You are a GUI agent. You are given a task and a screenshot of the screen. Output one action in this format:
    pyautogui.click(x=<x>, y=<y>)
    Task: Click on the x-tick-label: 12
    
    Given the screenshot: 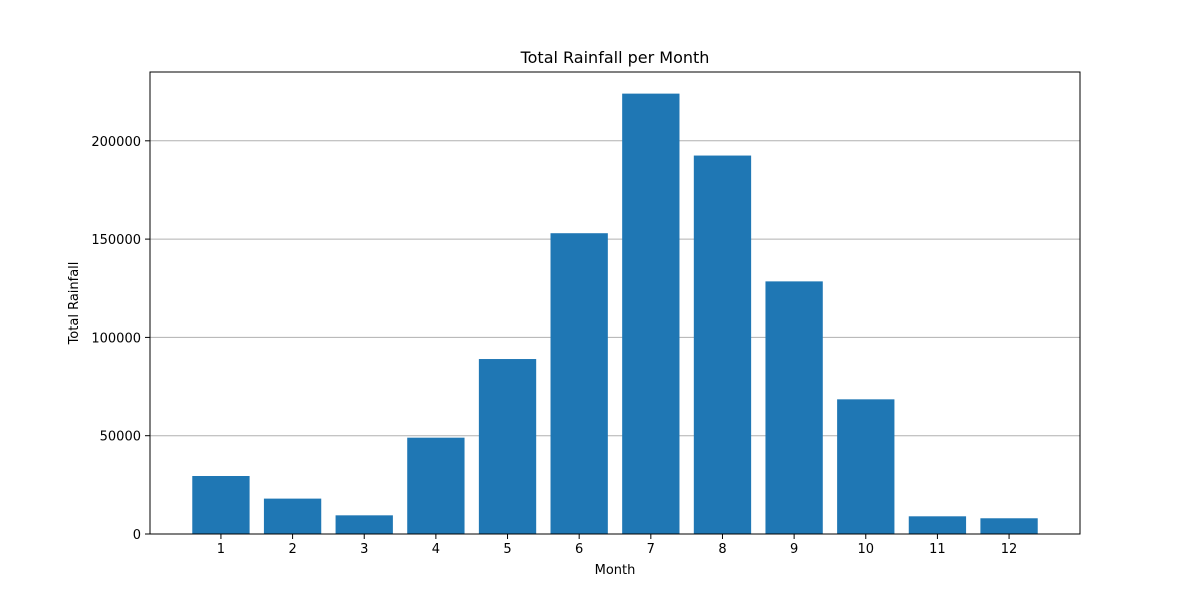 What is the action you would take?
    pyautogui.click(x=1009, y=549)
    